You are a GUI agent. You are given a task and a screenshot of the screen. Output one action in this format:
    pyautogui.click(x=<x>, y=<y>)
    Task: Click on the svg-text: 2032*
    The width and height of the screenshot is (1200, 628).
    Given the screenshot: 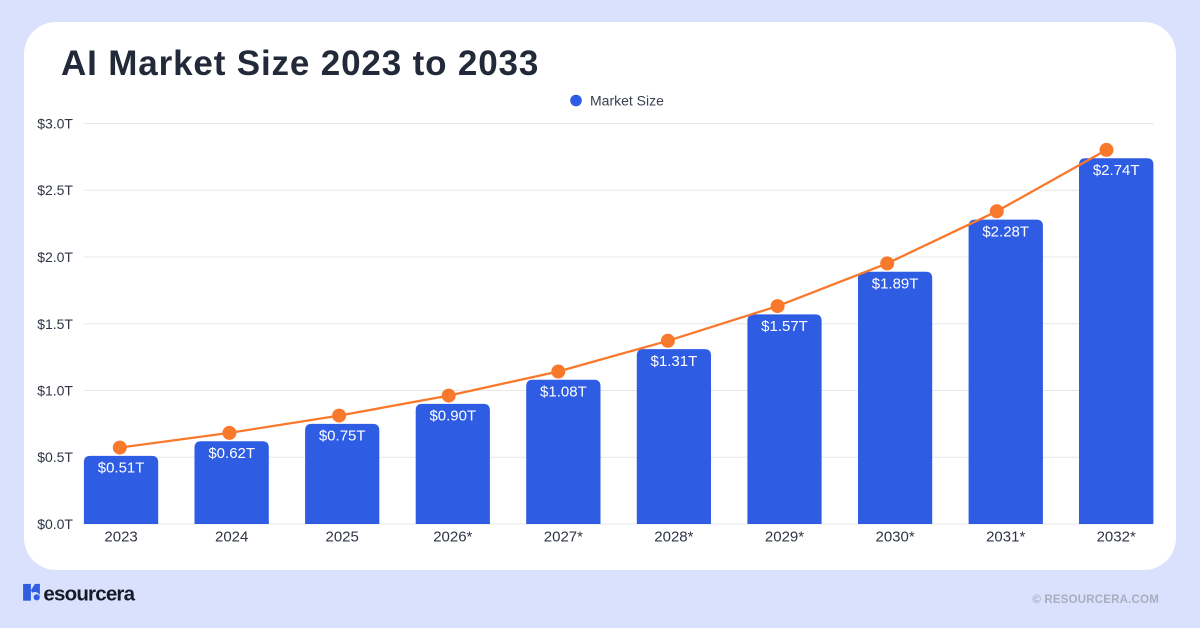 What is the action you would take?
    pyautogui.click(x=1116, y=536)
    